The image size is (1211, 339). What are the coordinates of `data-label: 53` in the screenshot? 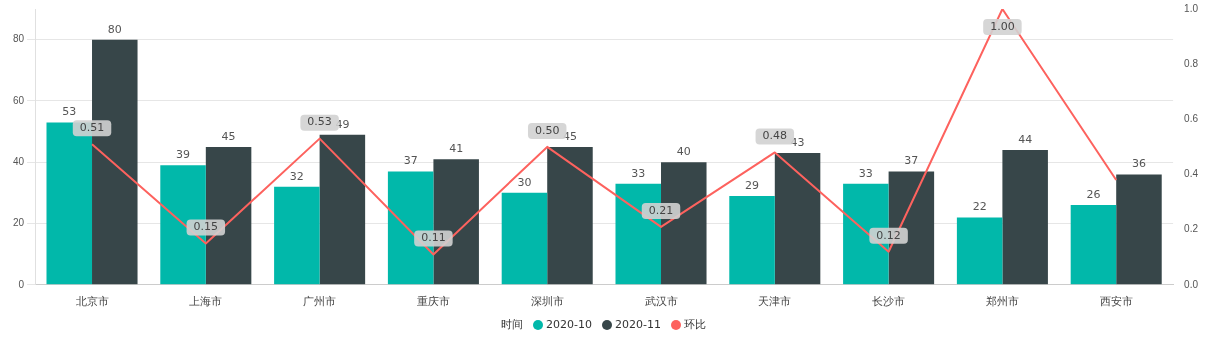 It's located at (69, 112).